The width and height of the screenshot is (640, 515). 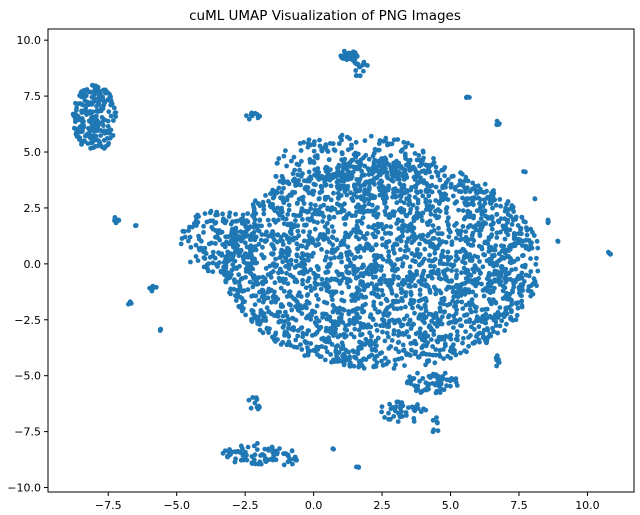 I want to click on y-tick-label: 2.5, so click(x=33, y=208).